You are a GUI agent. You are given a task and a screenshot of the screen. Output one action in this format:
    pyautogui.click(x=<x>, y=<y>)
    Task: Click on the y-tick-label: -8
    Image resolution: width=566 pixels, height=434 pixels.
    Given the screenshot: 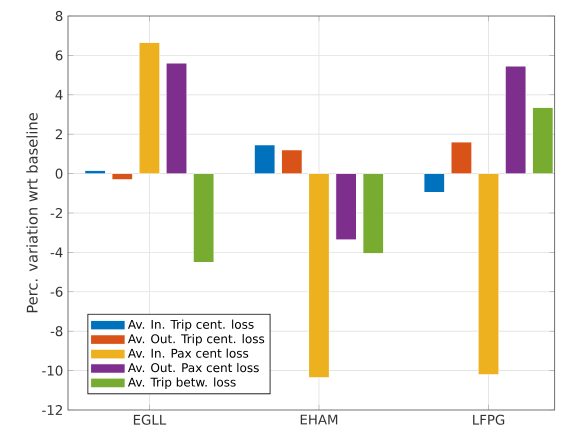 What is the action you would take?
    pyautogui.click(x=56, y=331)
    